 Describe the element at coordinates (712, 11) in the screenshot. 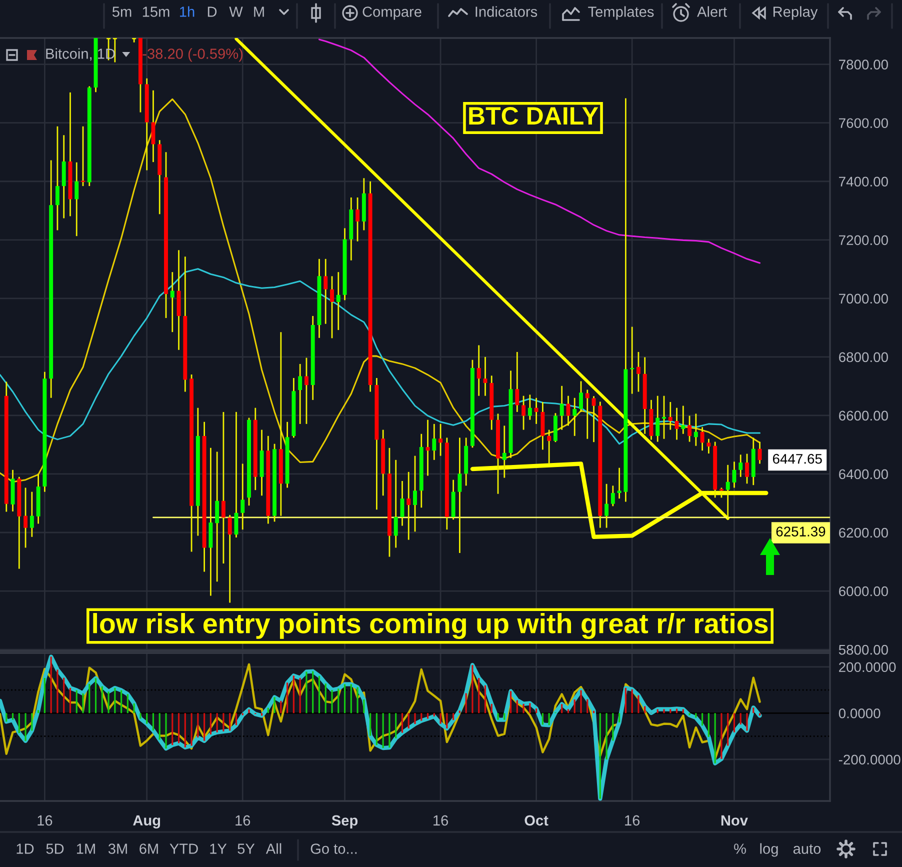

I see `text: Alert` at that location.